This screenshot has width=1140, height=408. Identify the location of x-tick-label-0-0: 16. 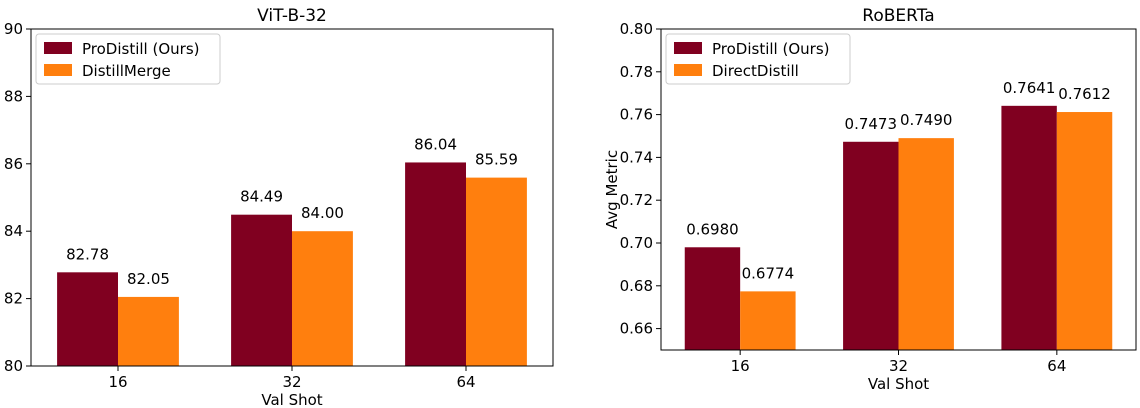
(117, 382).